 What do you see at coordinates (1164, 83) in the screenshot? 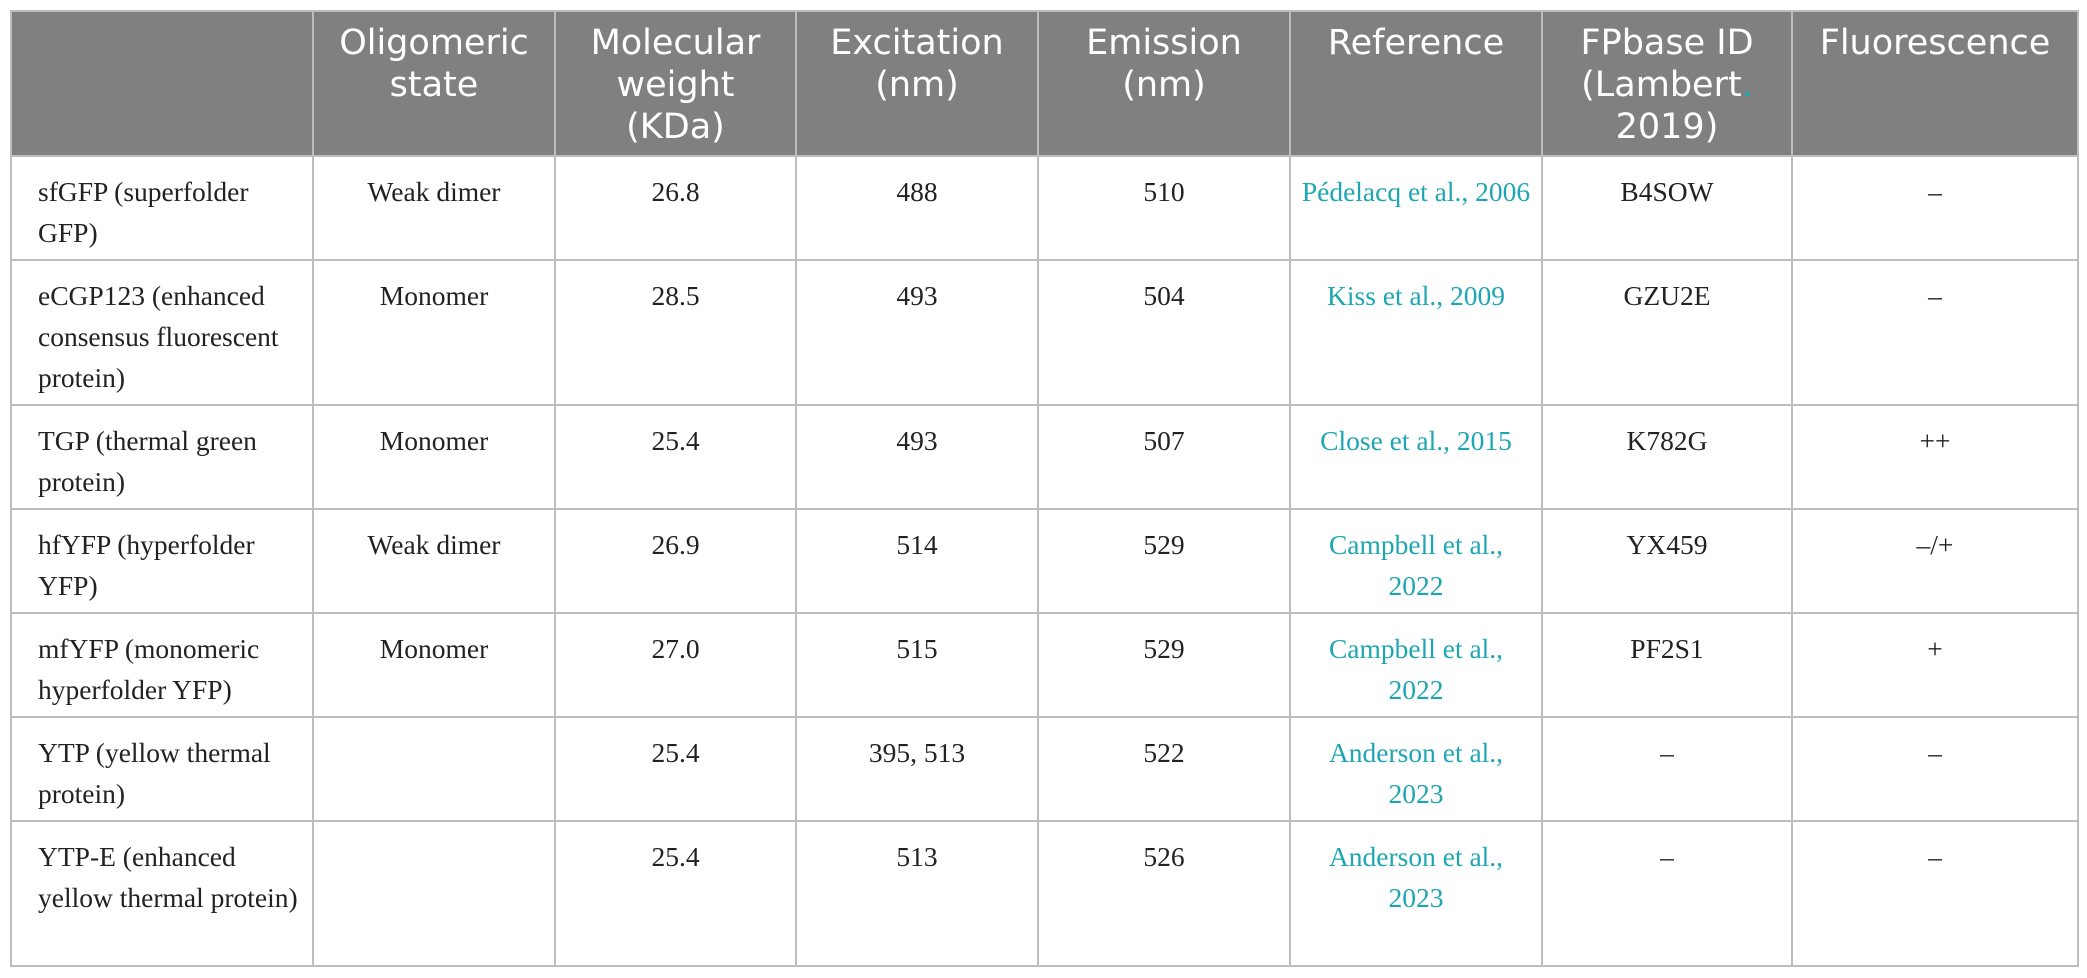
I see `header-emission: Emission (nm)` at bounding box center [1164, 83].